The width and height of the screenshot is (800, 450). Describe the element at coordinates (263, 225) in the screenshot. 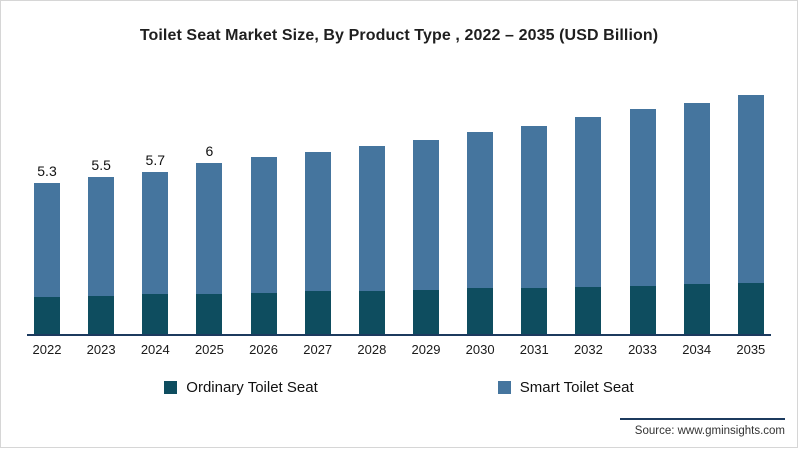

I see `segment-smart-2026` at that location.